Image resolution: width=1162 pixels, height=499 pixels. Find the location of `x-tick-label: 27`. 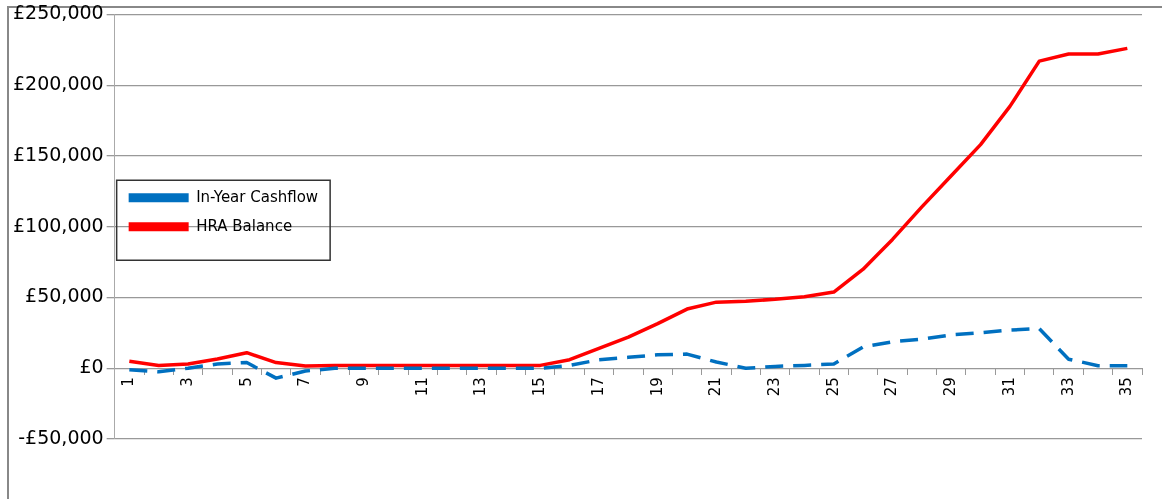

x-tick-label: 27 is located at coordinates (891, 387).